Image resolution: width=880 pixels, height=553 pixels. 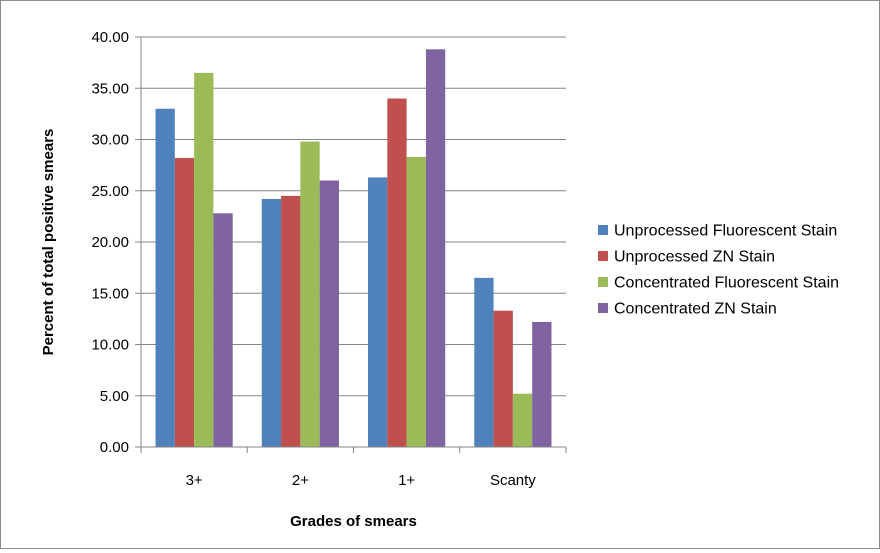 What do you see at coordinates (110, 37) in the screenshot?
I see `y-tick-label: 40.00` at bounding box center [110, 37].